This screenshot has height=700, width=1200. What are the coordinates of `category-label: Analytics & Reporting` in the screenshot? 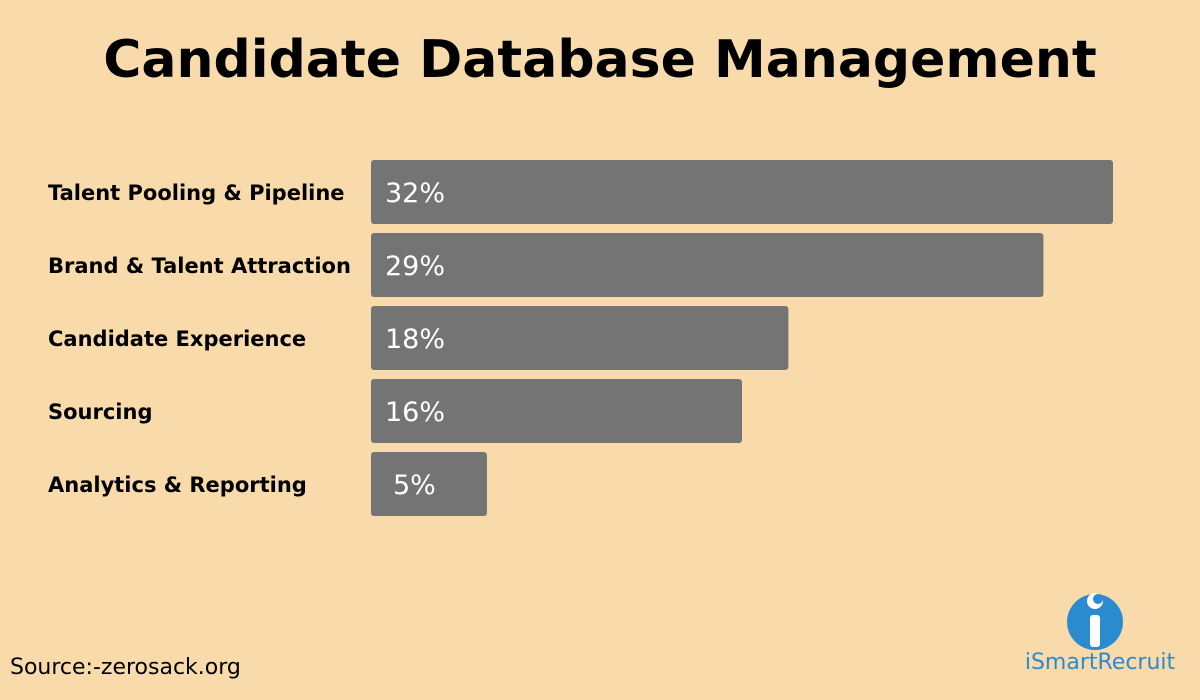 It's located at (177, 485).